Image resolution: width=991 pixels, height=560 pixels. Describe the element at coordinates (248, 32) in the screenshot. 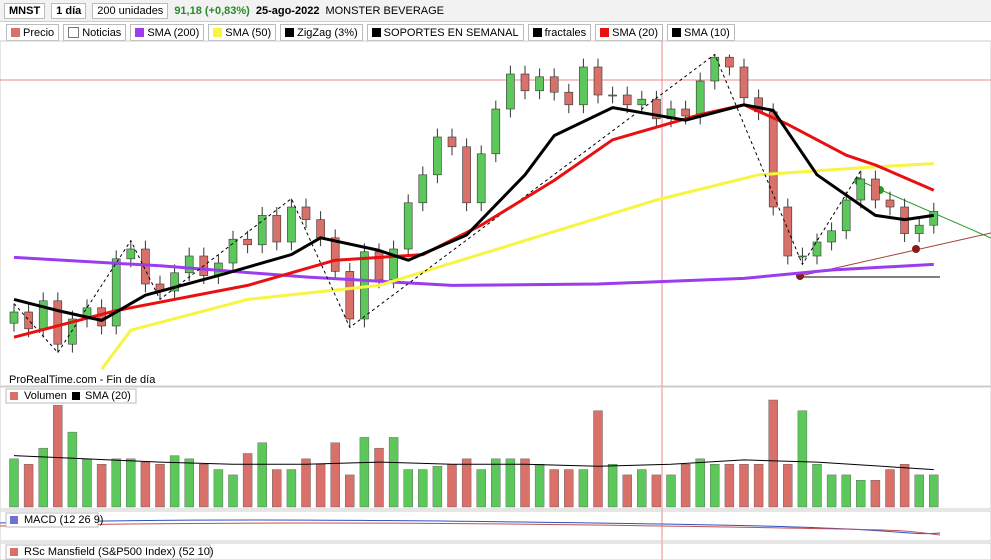

I see `legend-label: SMA (50)` at that location.